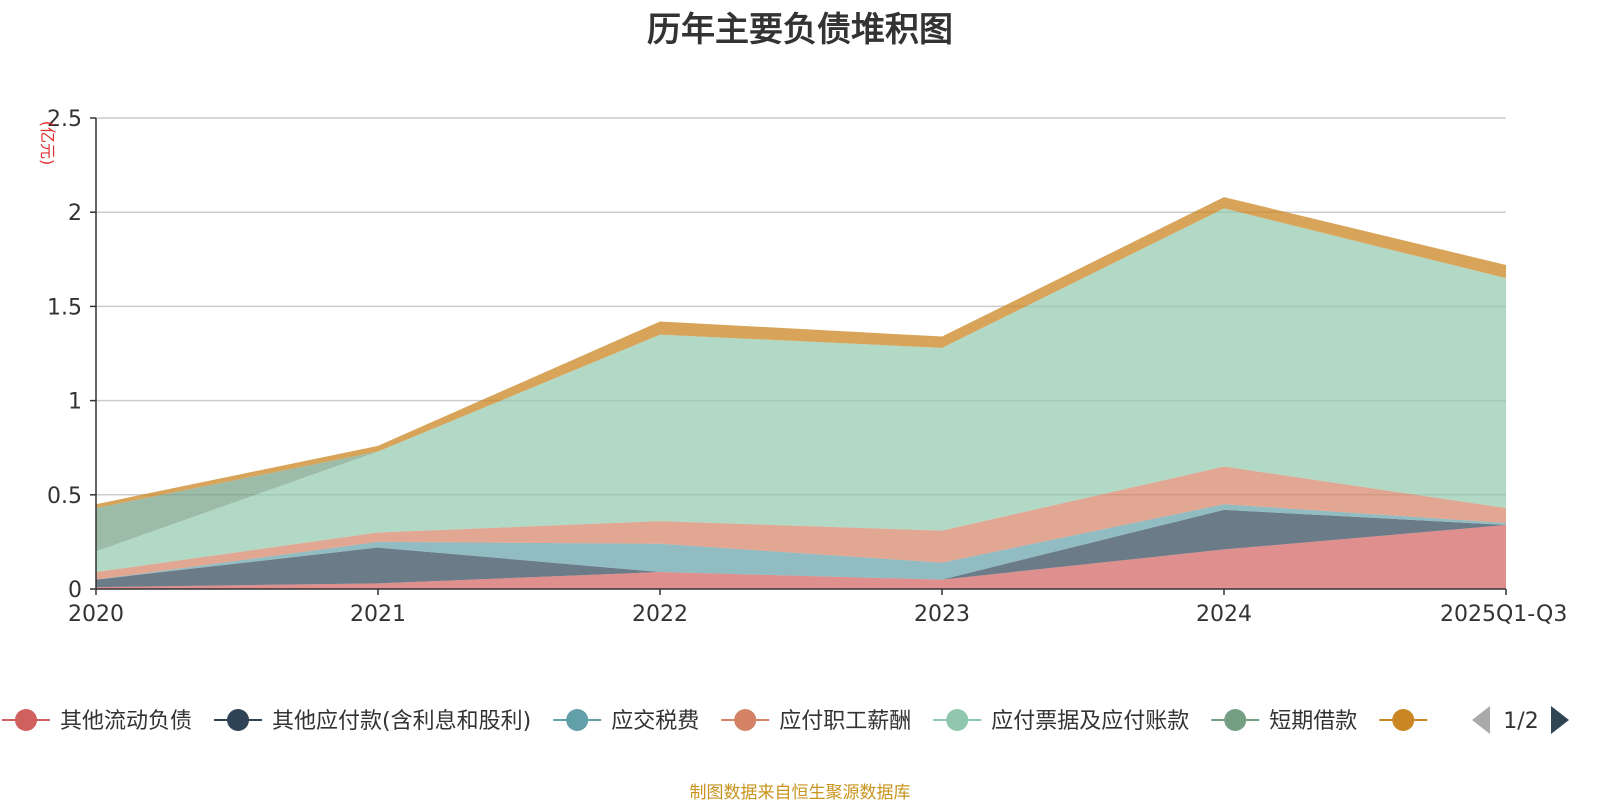 The height and width of the screenshot is (803, 1600). What do you see at coordinates (75, 213) in the screenshot?
I see `y-tick-label: 2` at bounding box center [75, 213].